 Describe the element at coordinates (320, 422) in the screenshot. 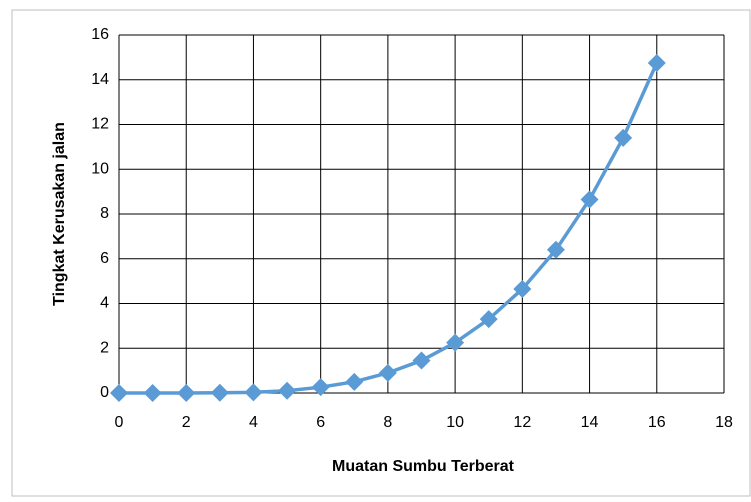

I see `x-tick-label: 6` at that location.